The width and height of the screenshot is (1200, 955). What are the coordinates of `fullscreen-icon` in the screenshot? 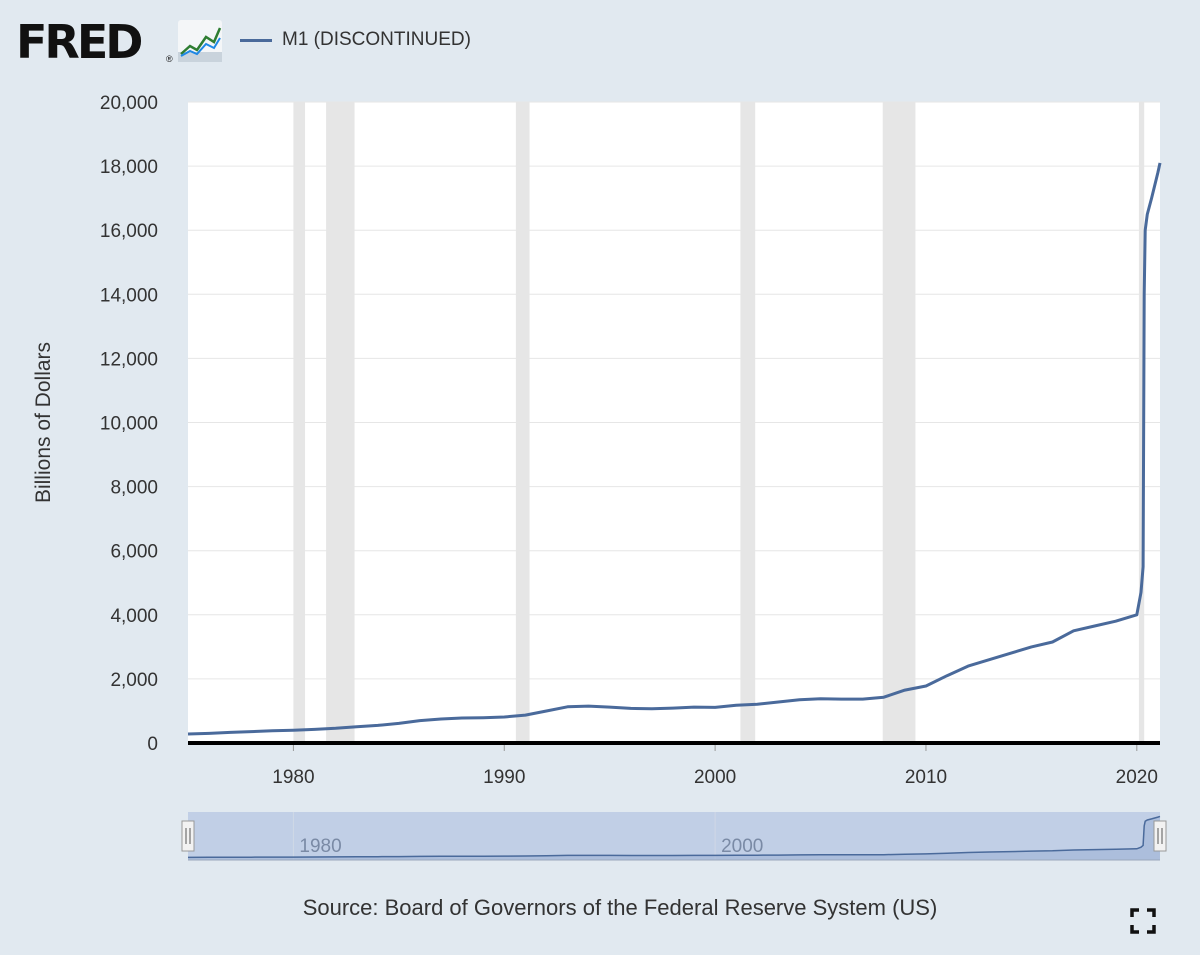 It's located at (1143, 921).